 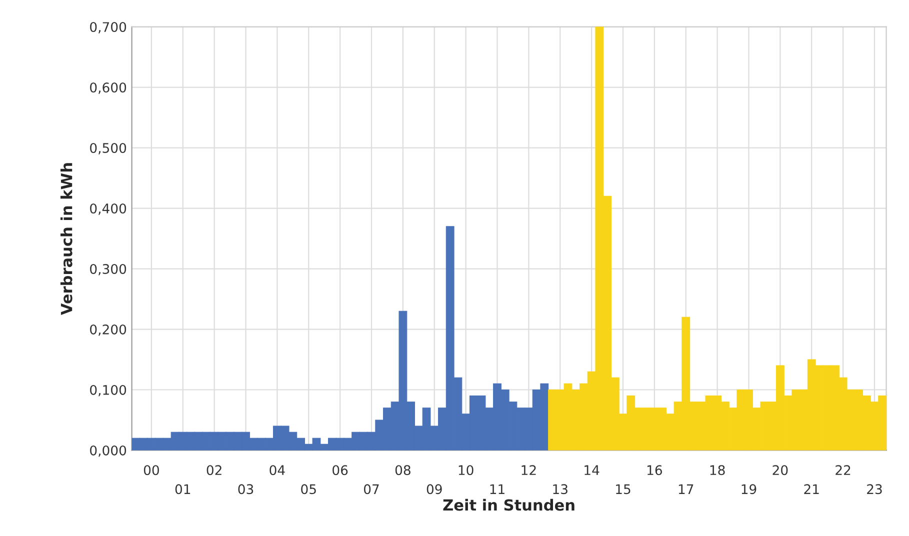 What do you see at coordinates (108, 88) in the screenshot?
I see `y-tick-label: 0,600` at bounding box center [108, 88].